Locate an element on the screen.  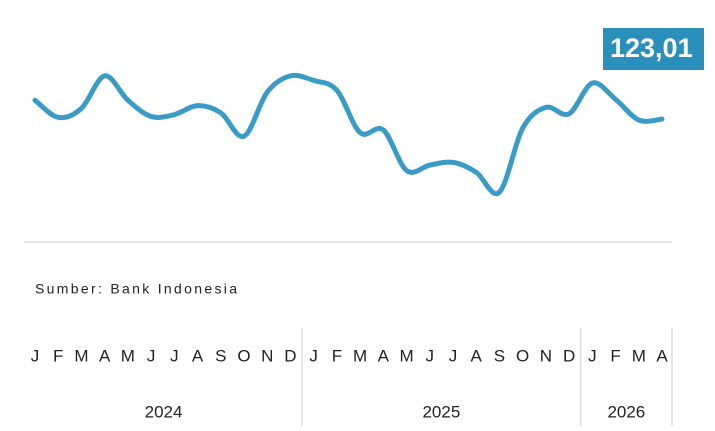
value-label: 123,01 is located at coordinates (651, 48).